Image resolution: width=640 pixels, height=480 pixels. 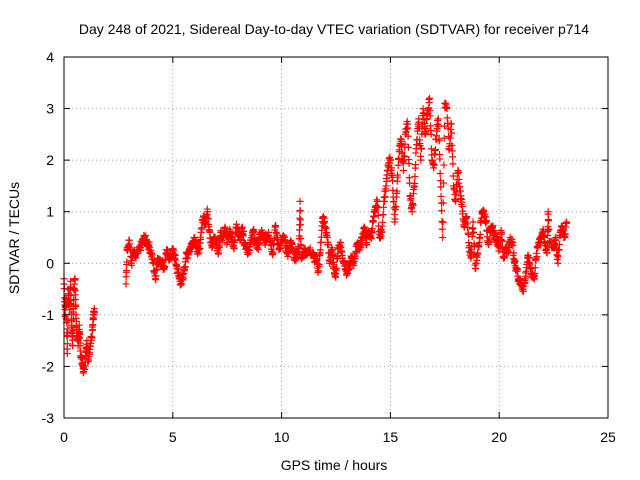 What do you see at coordinates (173, 437) in the screenshot?
I see `x-tick-label: 5` at bounding box center [173, 437].